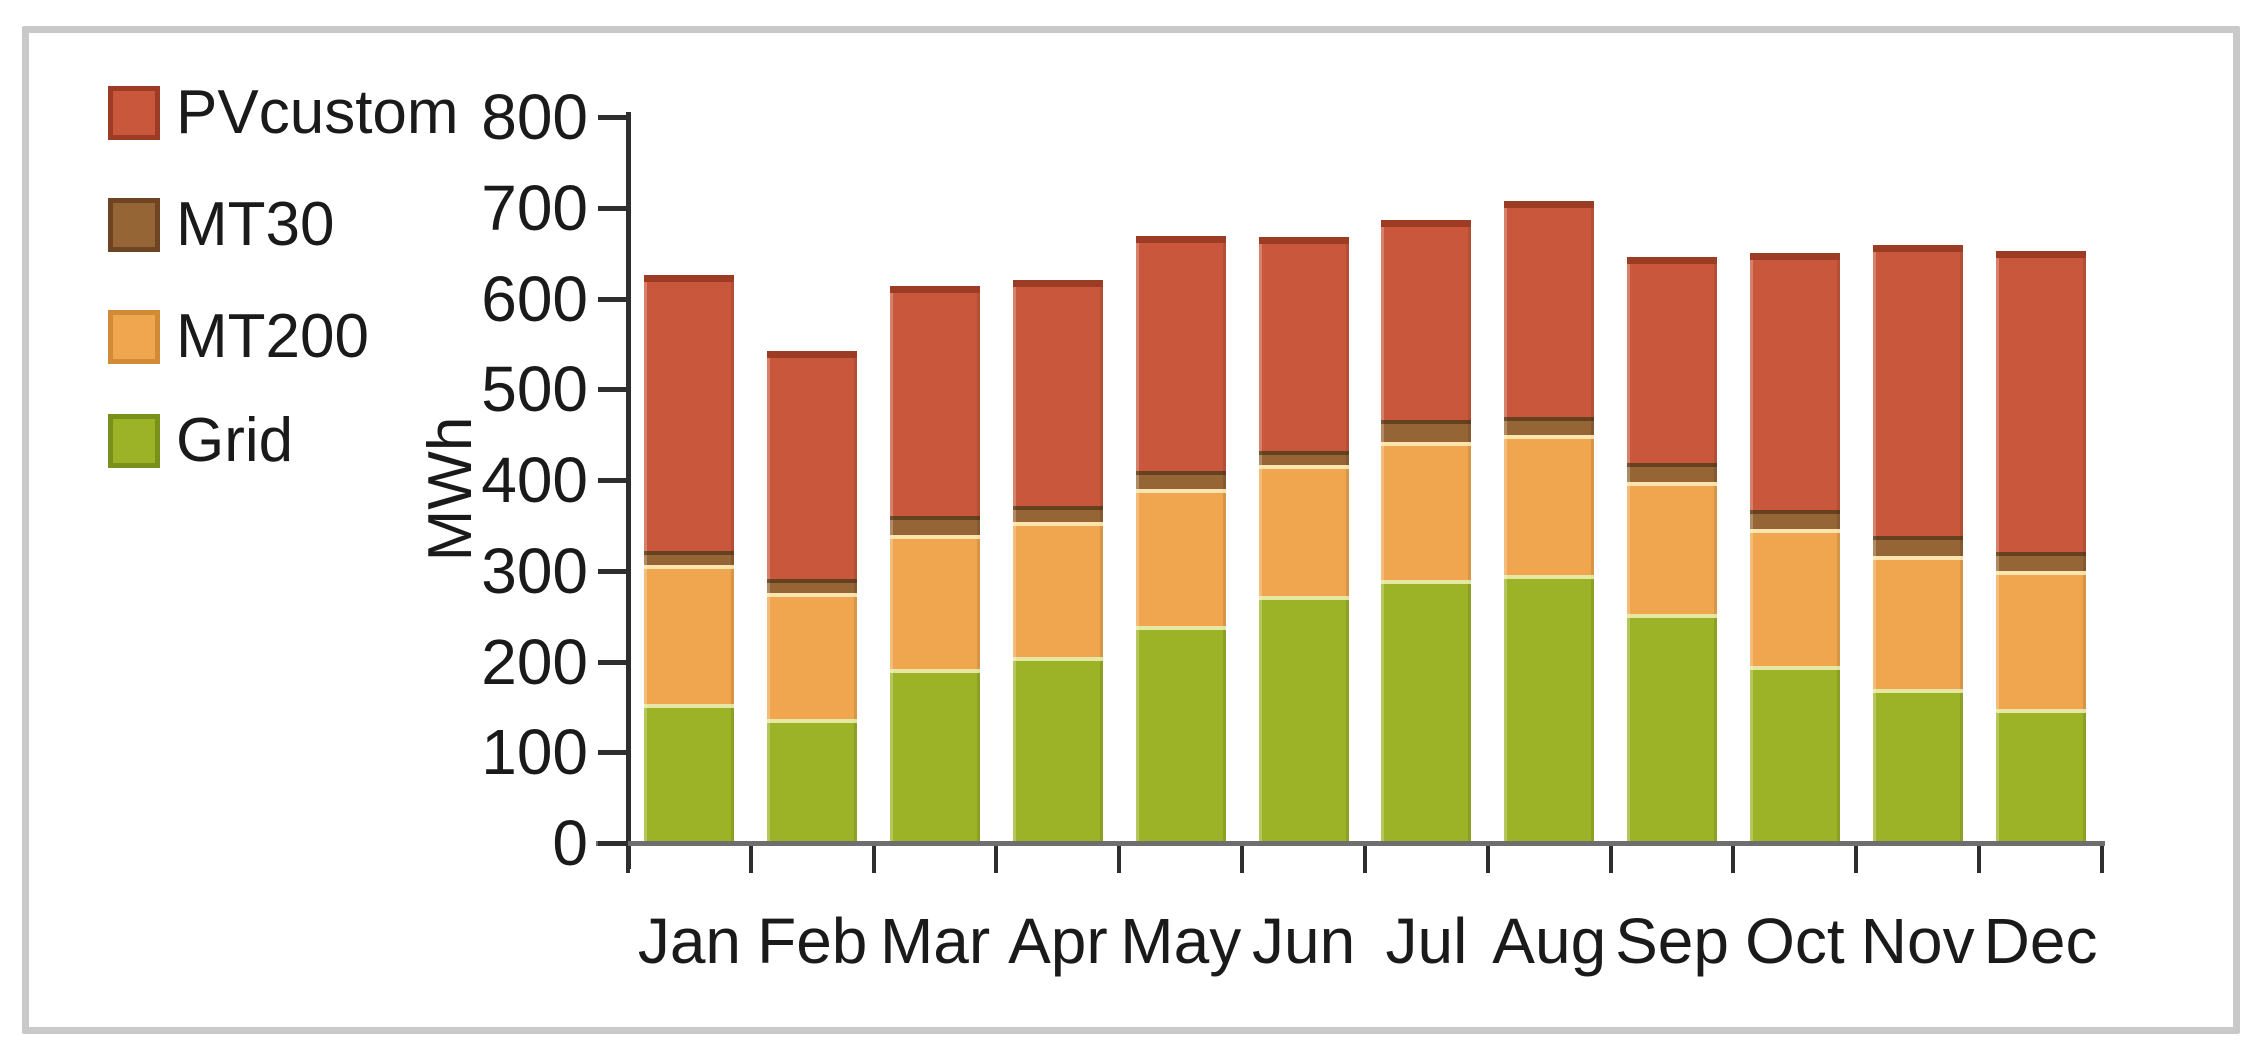 This screenshot has width=2256, height=1056. What do you see at coordinates (1350, 843) in the screenshot?
I see `x-axis-baseline` at bounding box center [1350, 843].